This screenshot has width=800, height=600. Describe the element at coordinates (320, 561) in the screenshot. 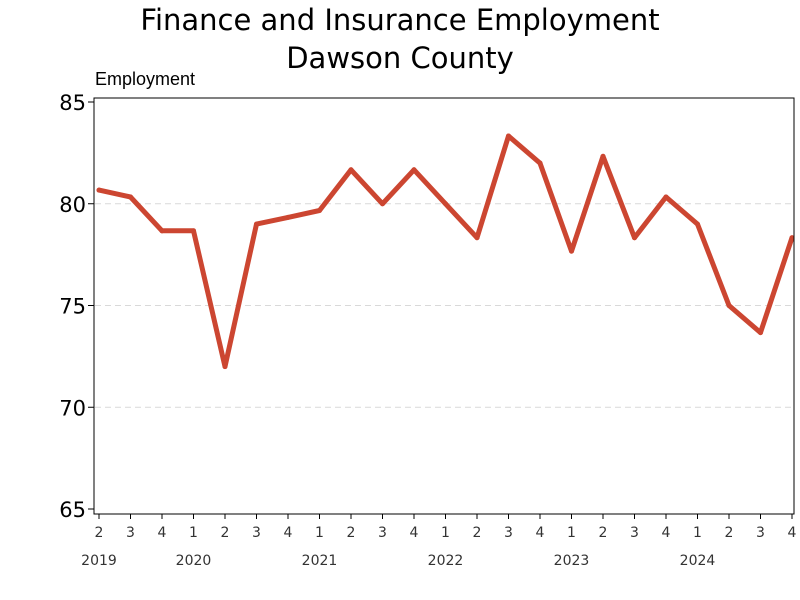

I see `year-label-2021: 2021` at that location.